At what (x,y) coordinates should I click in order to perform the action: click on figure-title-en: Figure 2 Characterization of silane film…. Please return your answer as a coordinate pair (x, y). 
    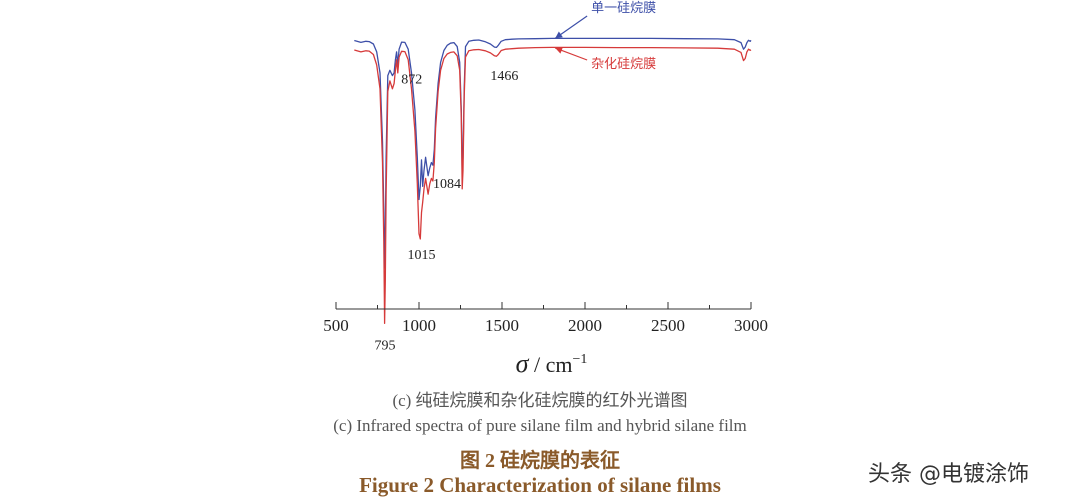
    Looking at the image, I should click on (540, 485).